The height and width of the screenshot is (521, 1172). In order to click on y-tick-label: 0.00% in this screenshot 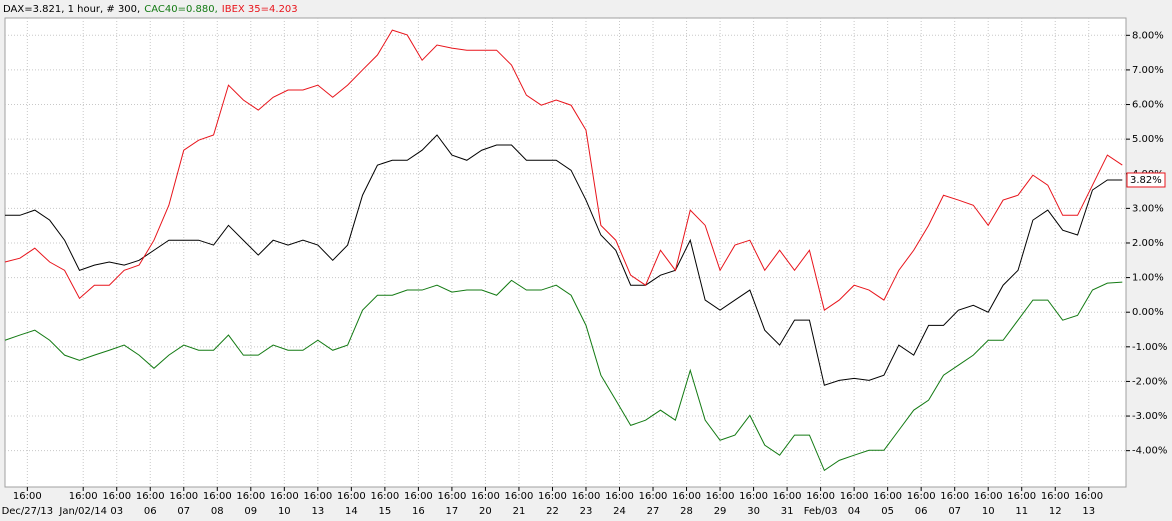, I will do `click(1148, 312)`.